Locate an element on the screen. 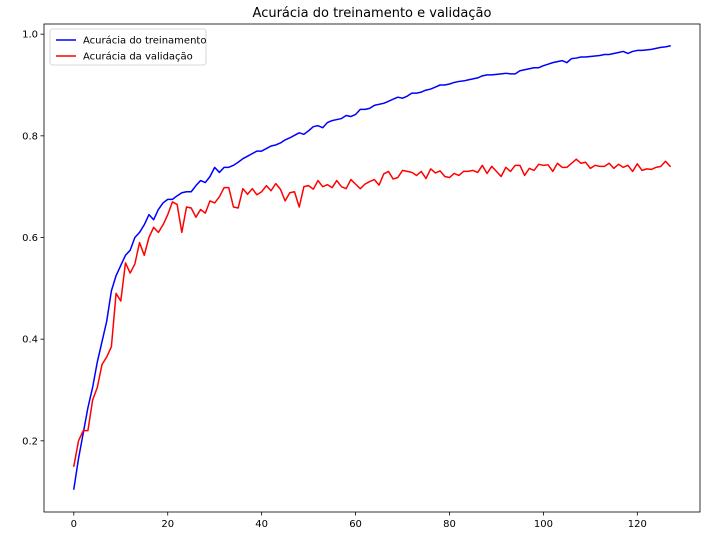 The width and height of the screenshot is (706, 536). x-tick-label: 120 is located at coordinates (637, 524).